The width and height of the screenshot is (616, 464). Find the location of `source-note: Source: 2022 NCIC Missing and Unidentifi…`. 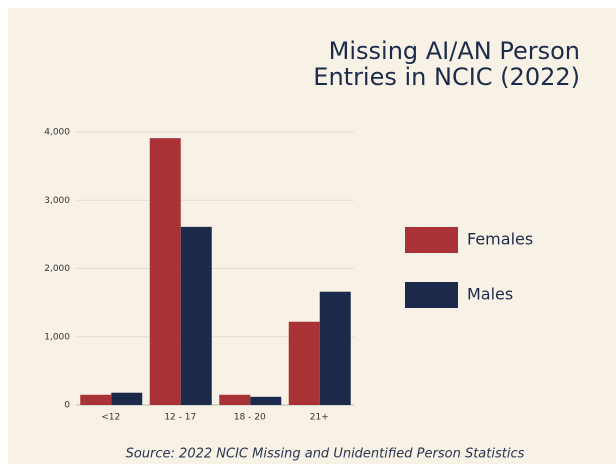

source-note: Source: 2022 NCIC Missing and Unidentifi… is located at coordinates (325, 454).